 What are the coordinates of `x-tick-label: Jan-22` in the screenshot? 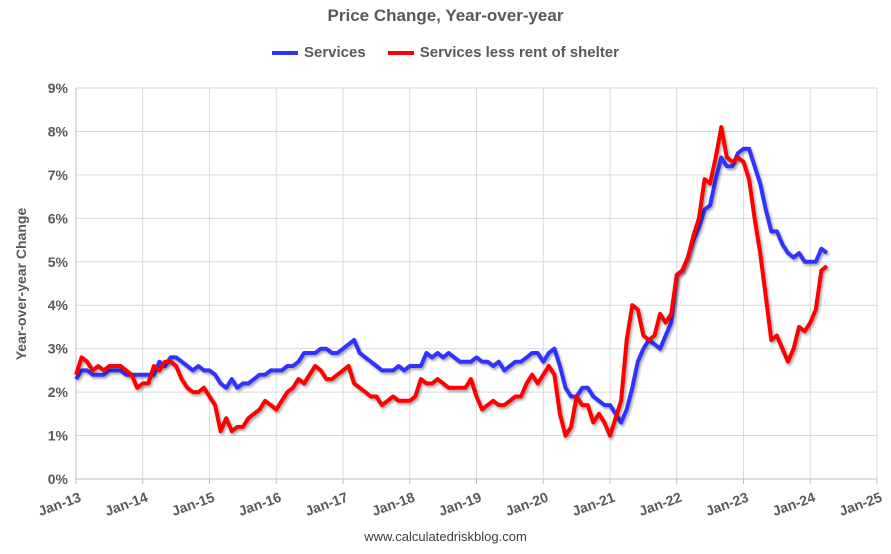 It's located at (660, 504).